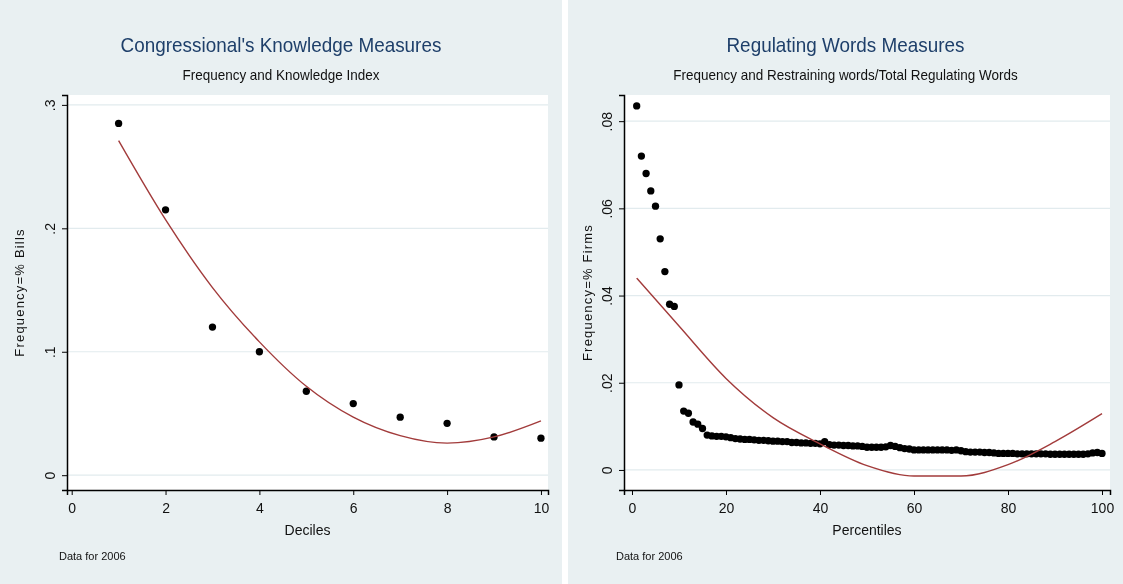 This screenshot has width=1123, height=584. I want to click on y-axis-title: Frequency=% Firms, so click(587, 292).